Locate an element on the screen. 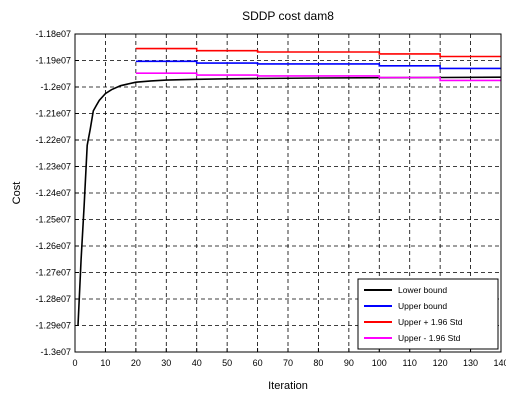 This screenshot has height=394, width=506. x-tick-label: 140 is located at coordinates (499, 363).